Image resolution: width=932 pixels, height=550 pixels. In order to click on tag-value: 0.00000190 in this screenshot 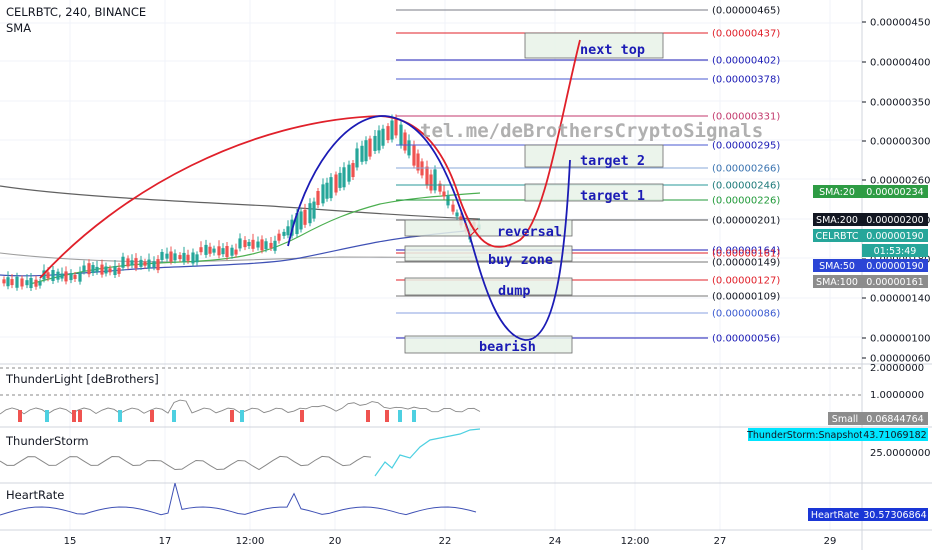, I will do `click(894, 266)`.